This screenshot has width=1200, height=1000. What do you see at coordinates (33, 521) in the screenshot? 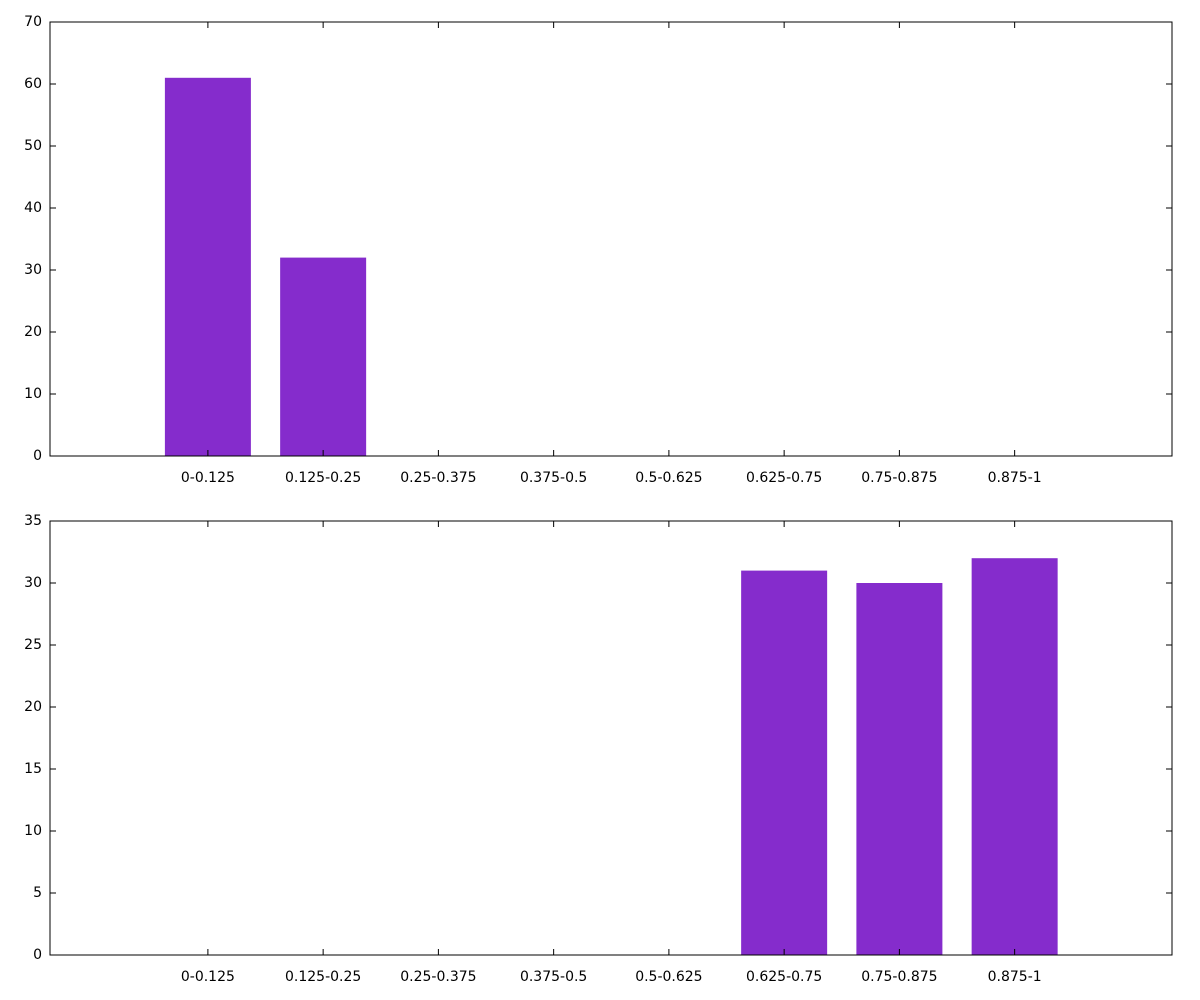
I see `y-tick-label: 35` at bounding box center [33, 521].